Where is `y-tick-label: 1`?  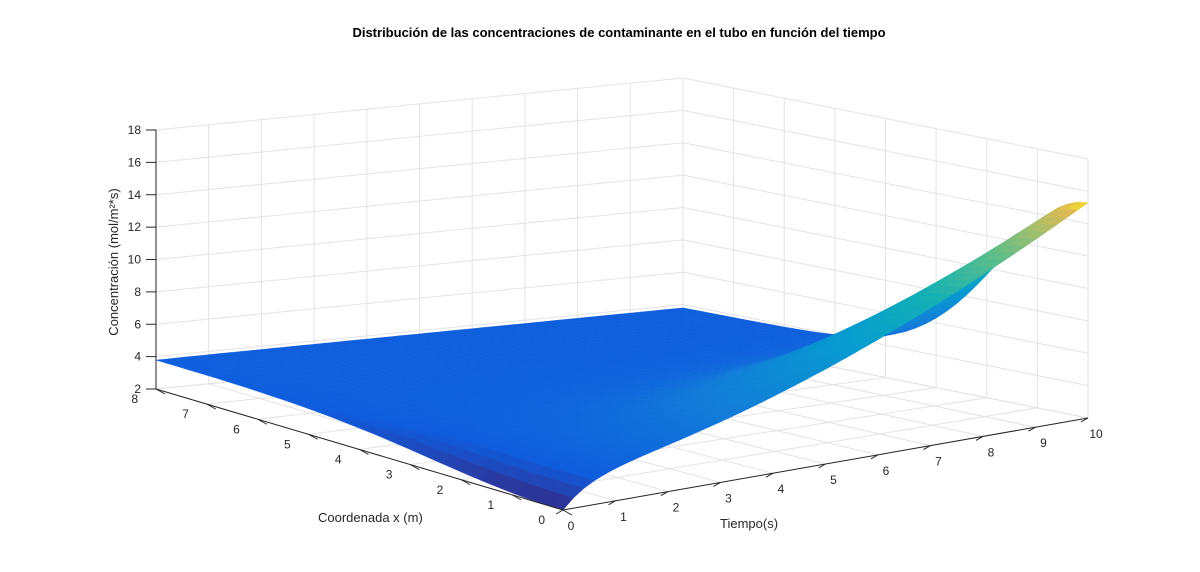
y-tick-label: 1 is located at coordinates (490, 505).